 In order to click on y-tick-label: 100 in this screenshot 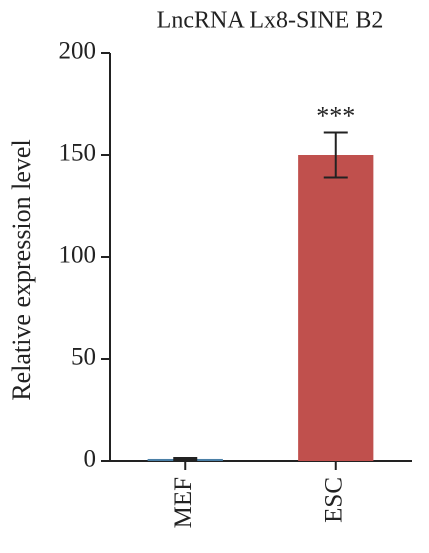, I will do `click(78, 255)`.